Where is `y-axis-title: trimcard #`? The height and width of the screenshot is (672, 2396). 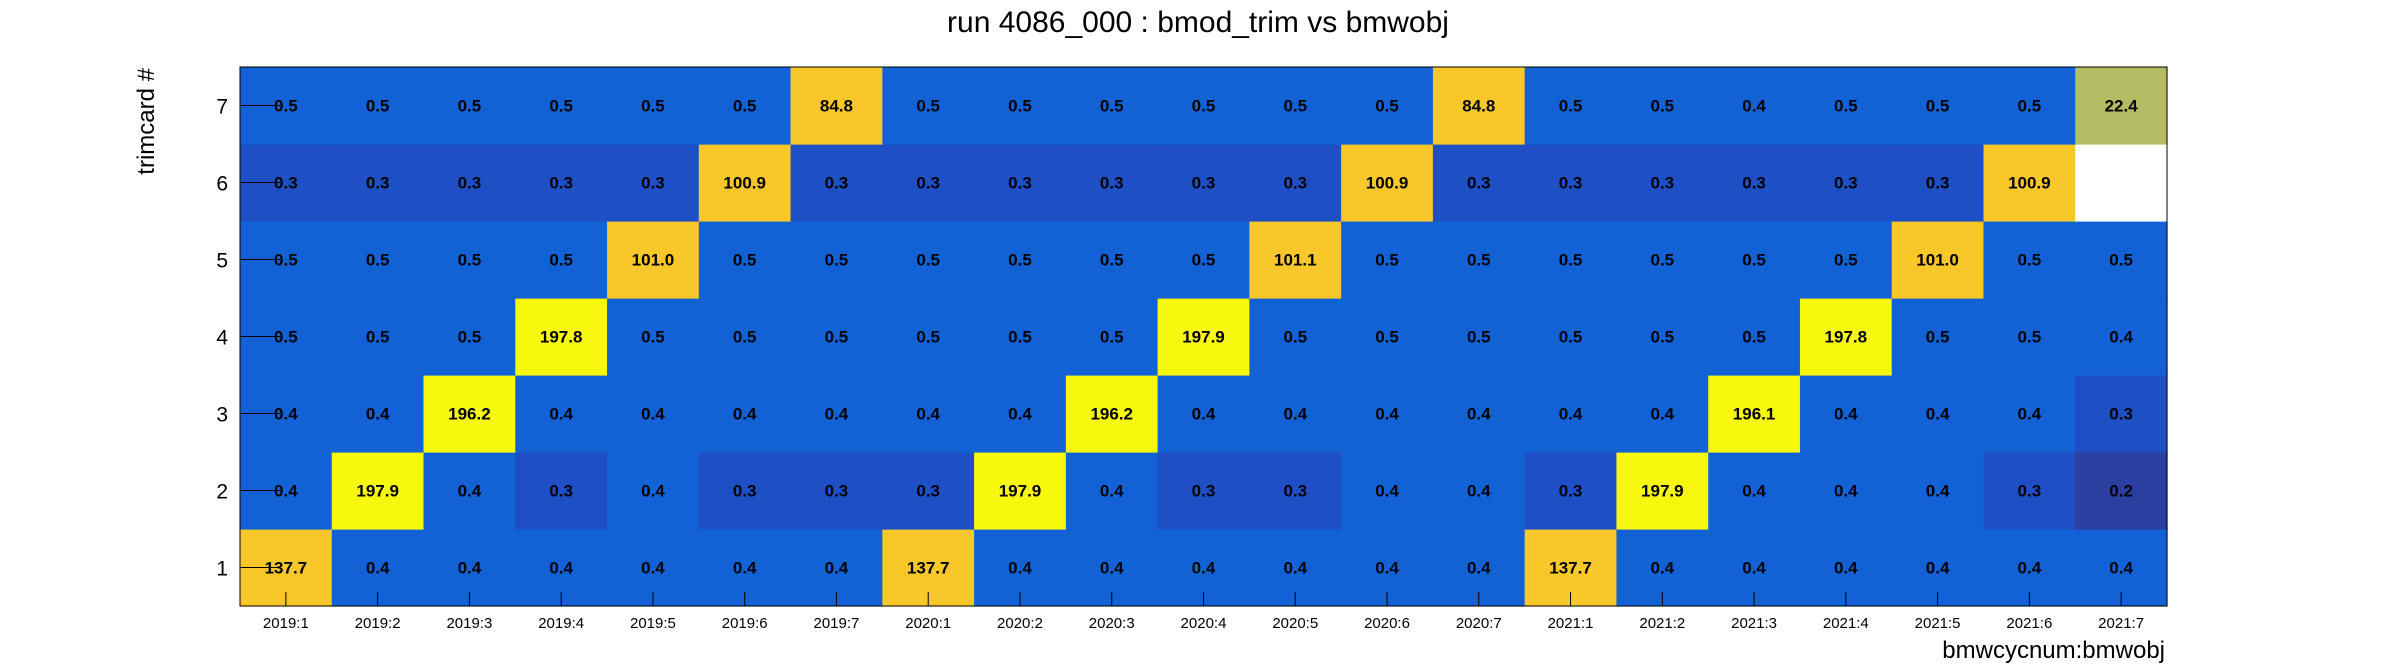
y-axis-title: trimcard # is located at coordinates (146, 120).